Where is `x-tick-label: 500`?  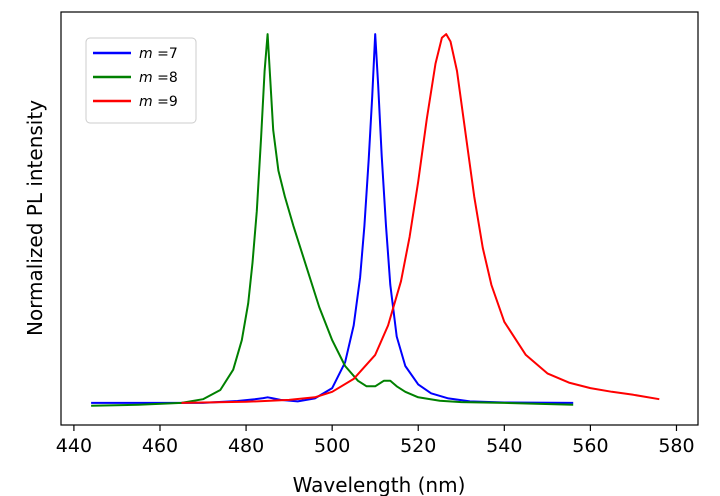 x-tick-label: 500 is located at coordinates (332, 446).